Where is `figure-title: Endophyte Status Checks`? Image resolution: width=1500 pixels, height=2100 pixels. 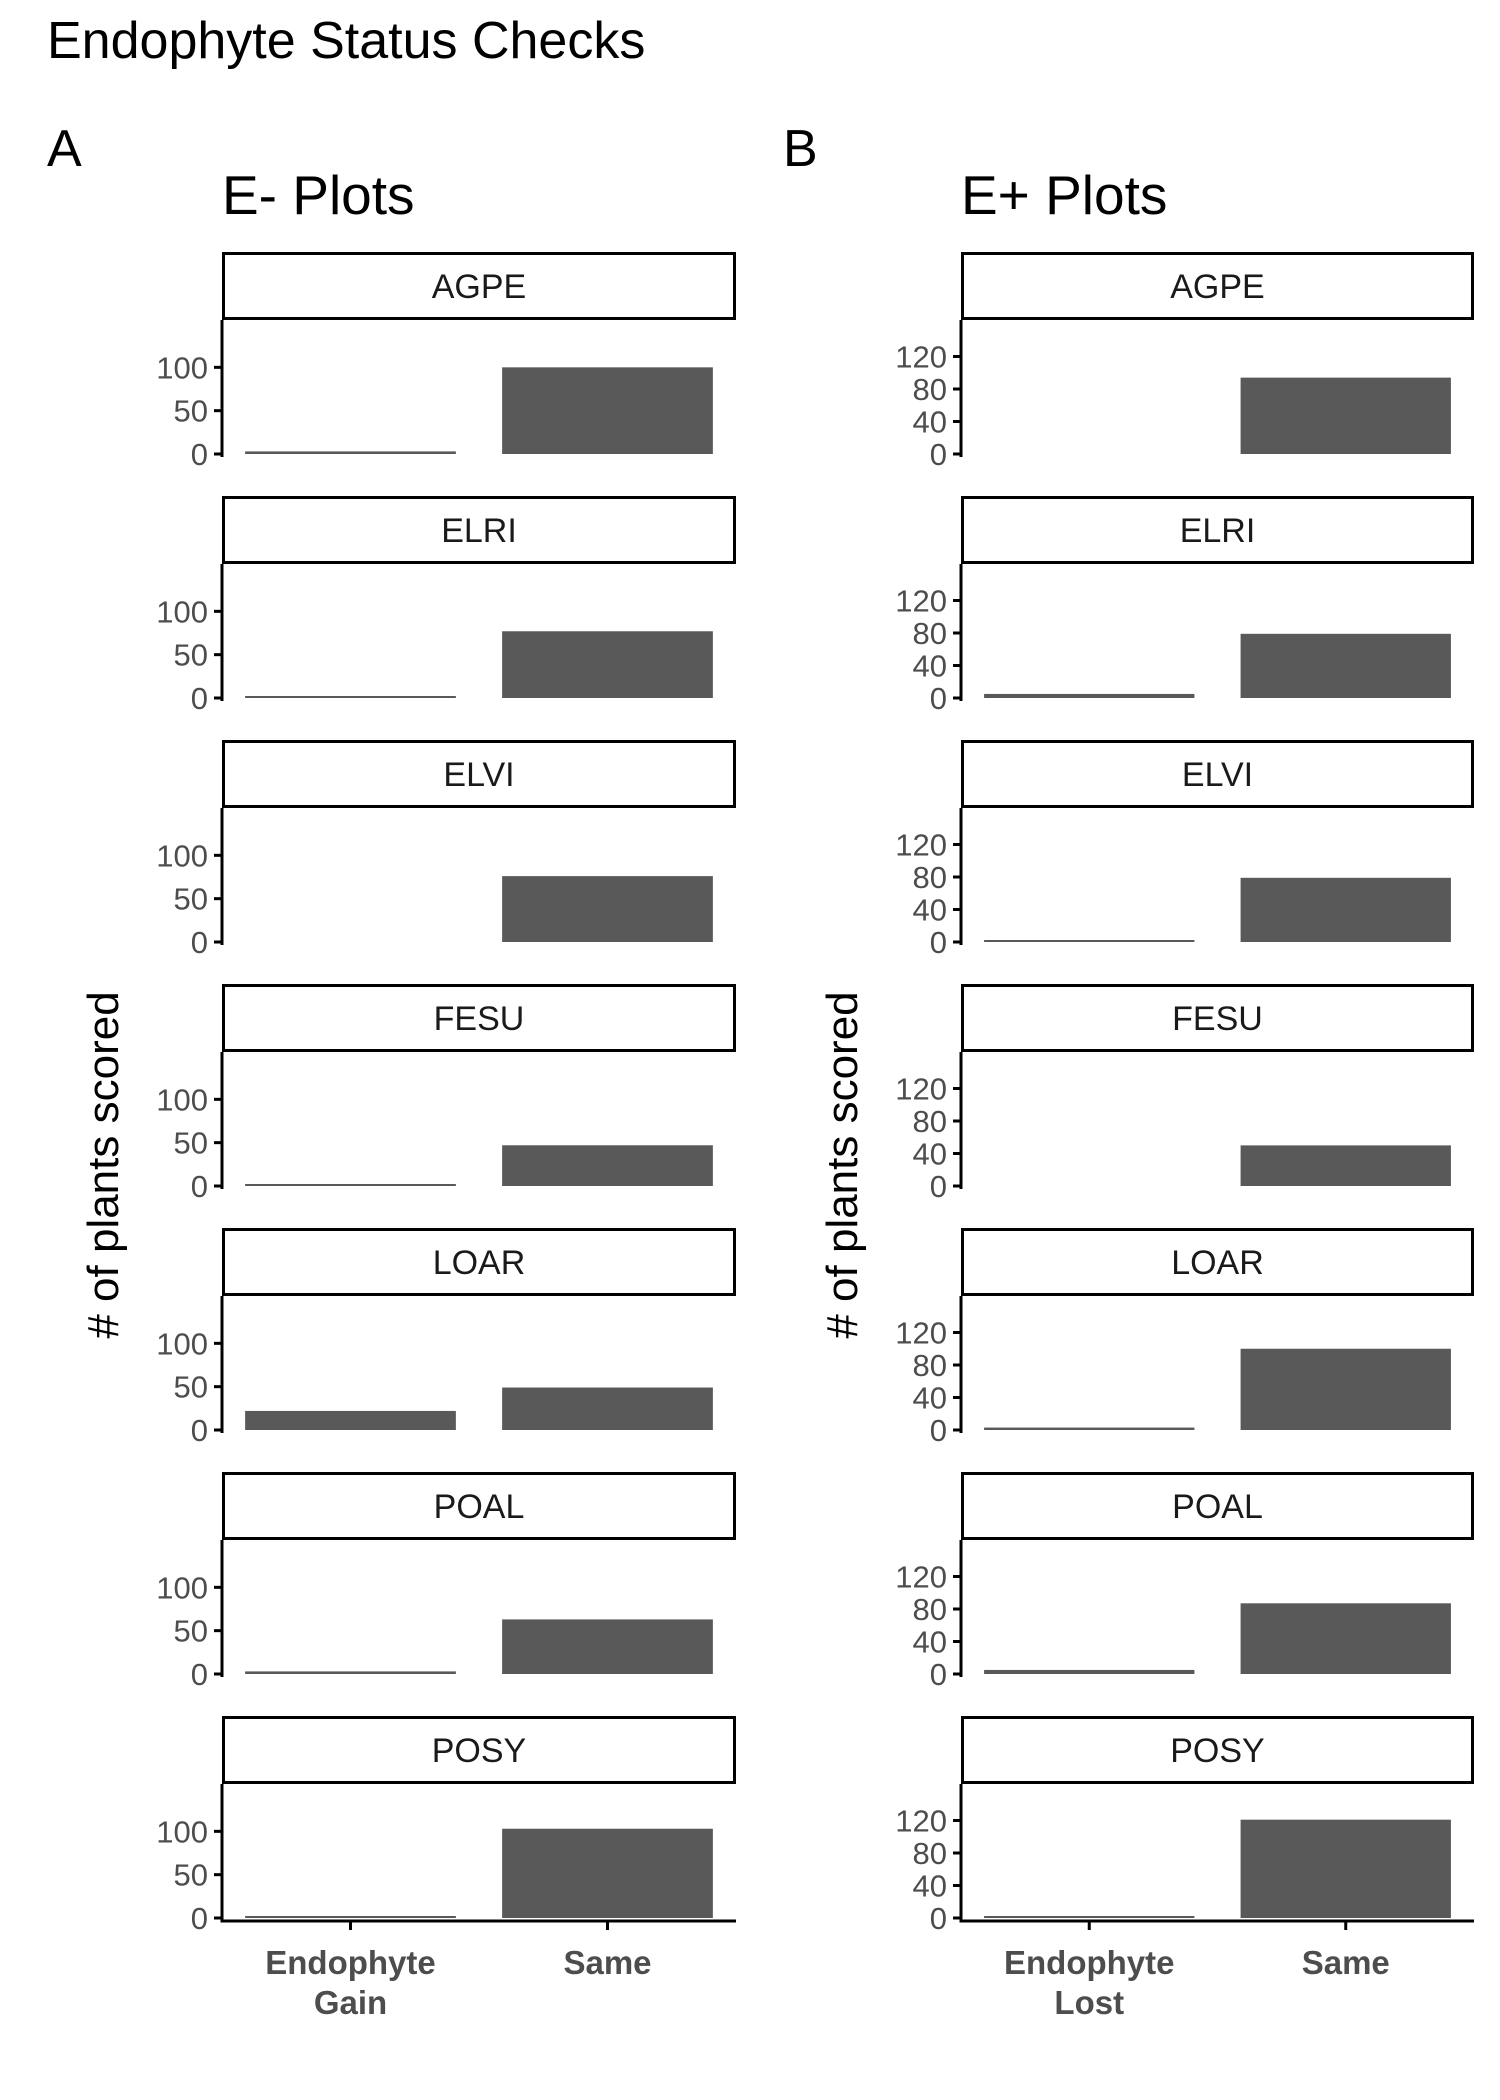 figure-title: Endophyte Status Checks is located at coordinates (346, 41).